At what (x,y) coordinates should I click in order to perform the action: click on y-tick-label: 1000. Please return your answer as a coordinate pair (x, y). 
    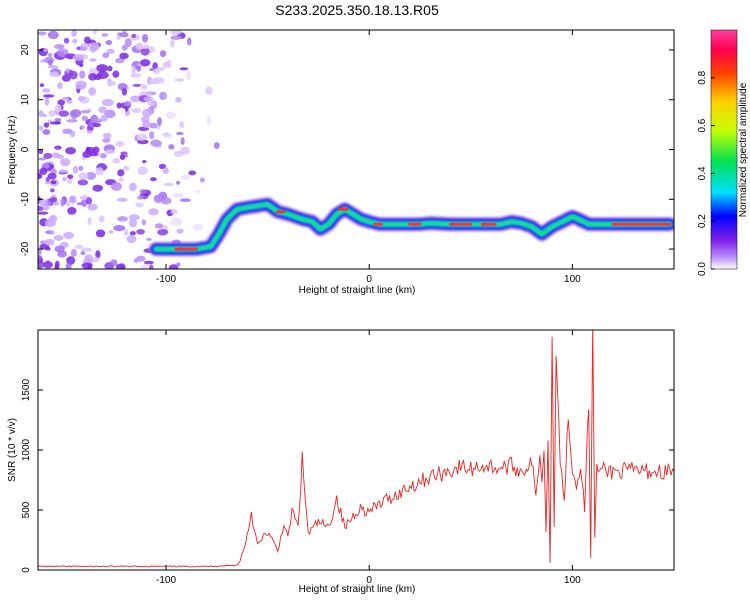
    Looking at the image, I should click on (26, 449).